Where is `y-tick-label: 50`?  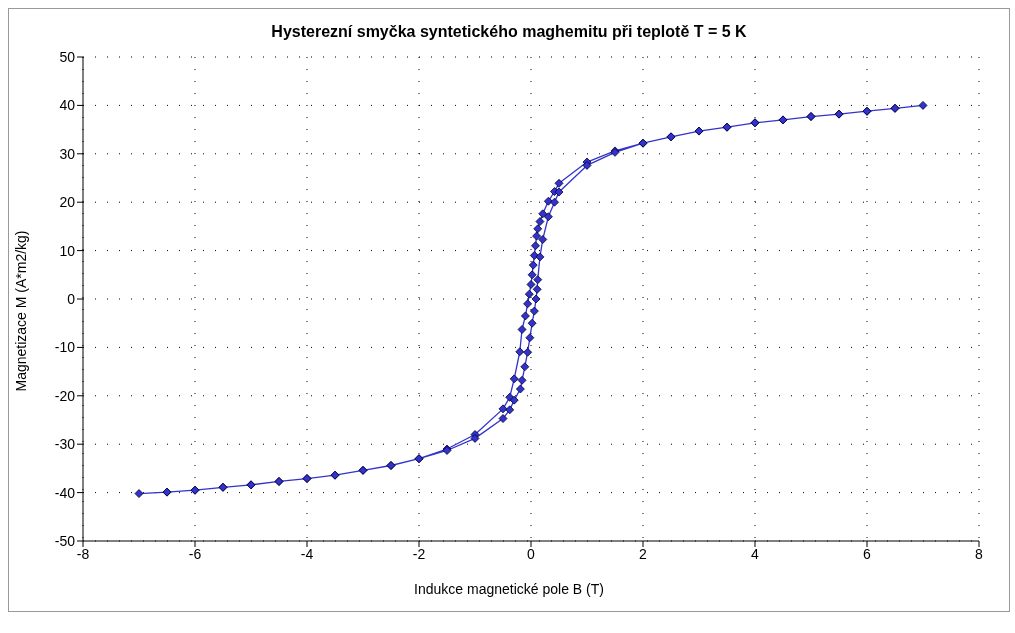 y-tick-label: 50 is located at coordinates (67, 56).